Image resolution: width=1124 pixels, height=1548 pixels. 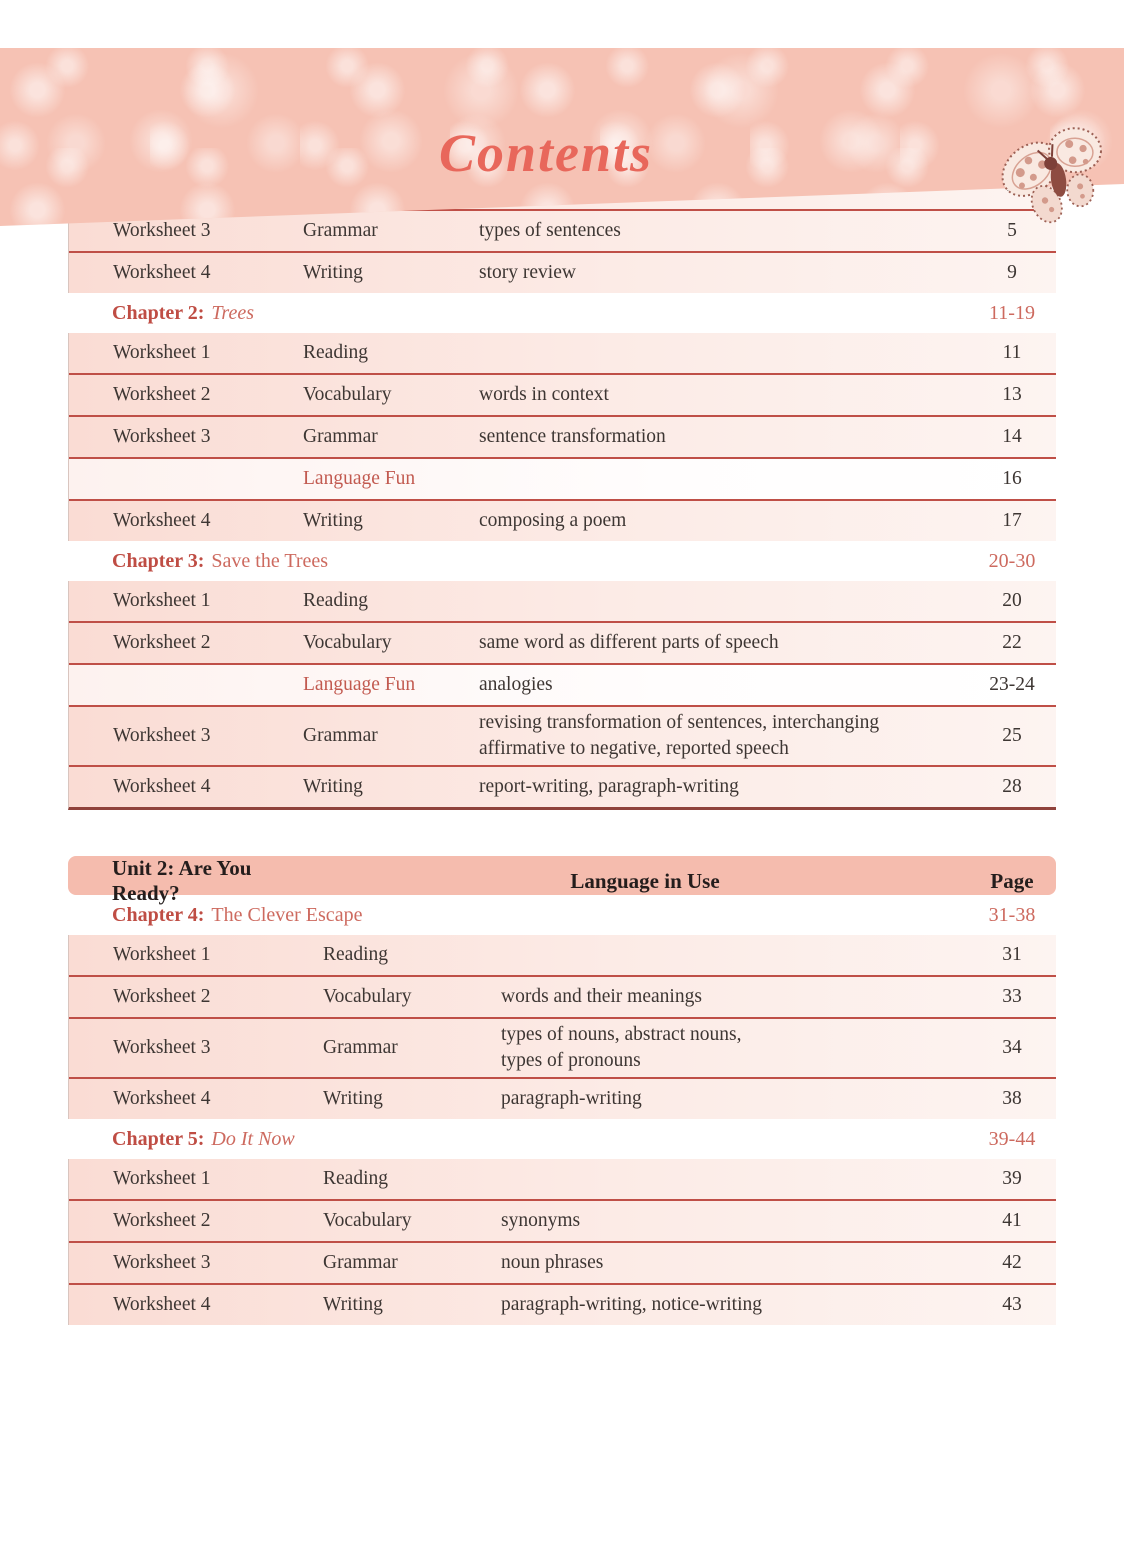 I want to click on chapter-title: Do It Now, so click(x=253, y=1138).